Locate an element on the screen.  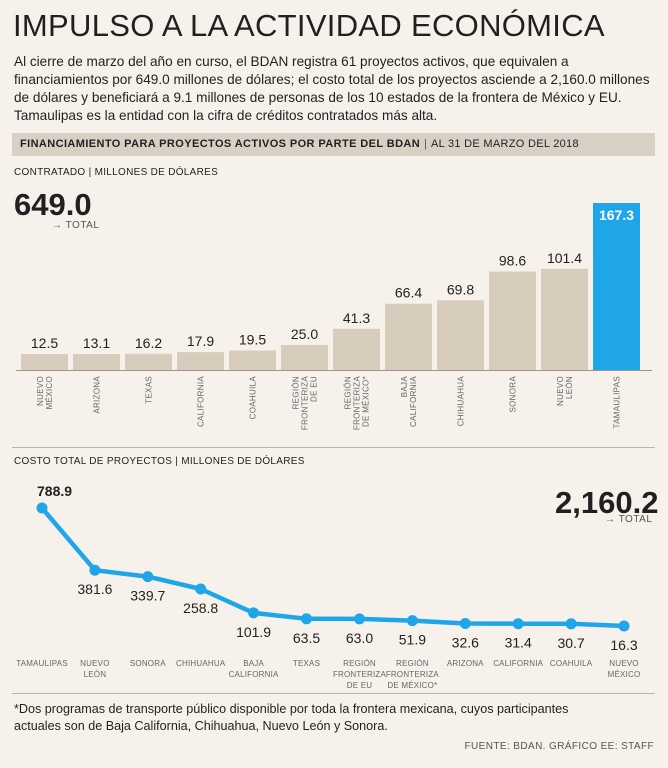
line-series is located at coordinates (333, 567).